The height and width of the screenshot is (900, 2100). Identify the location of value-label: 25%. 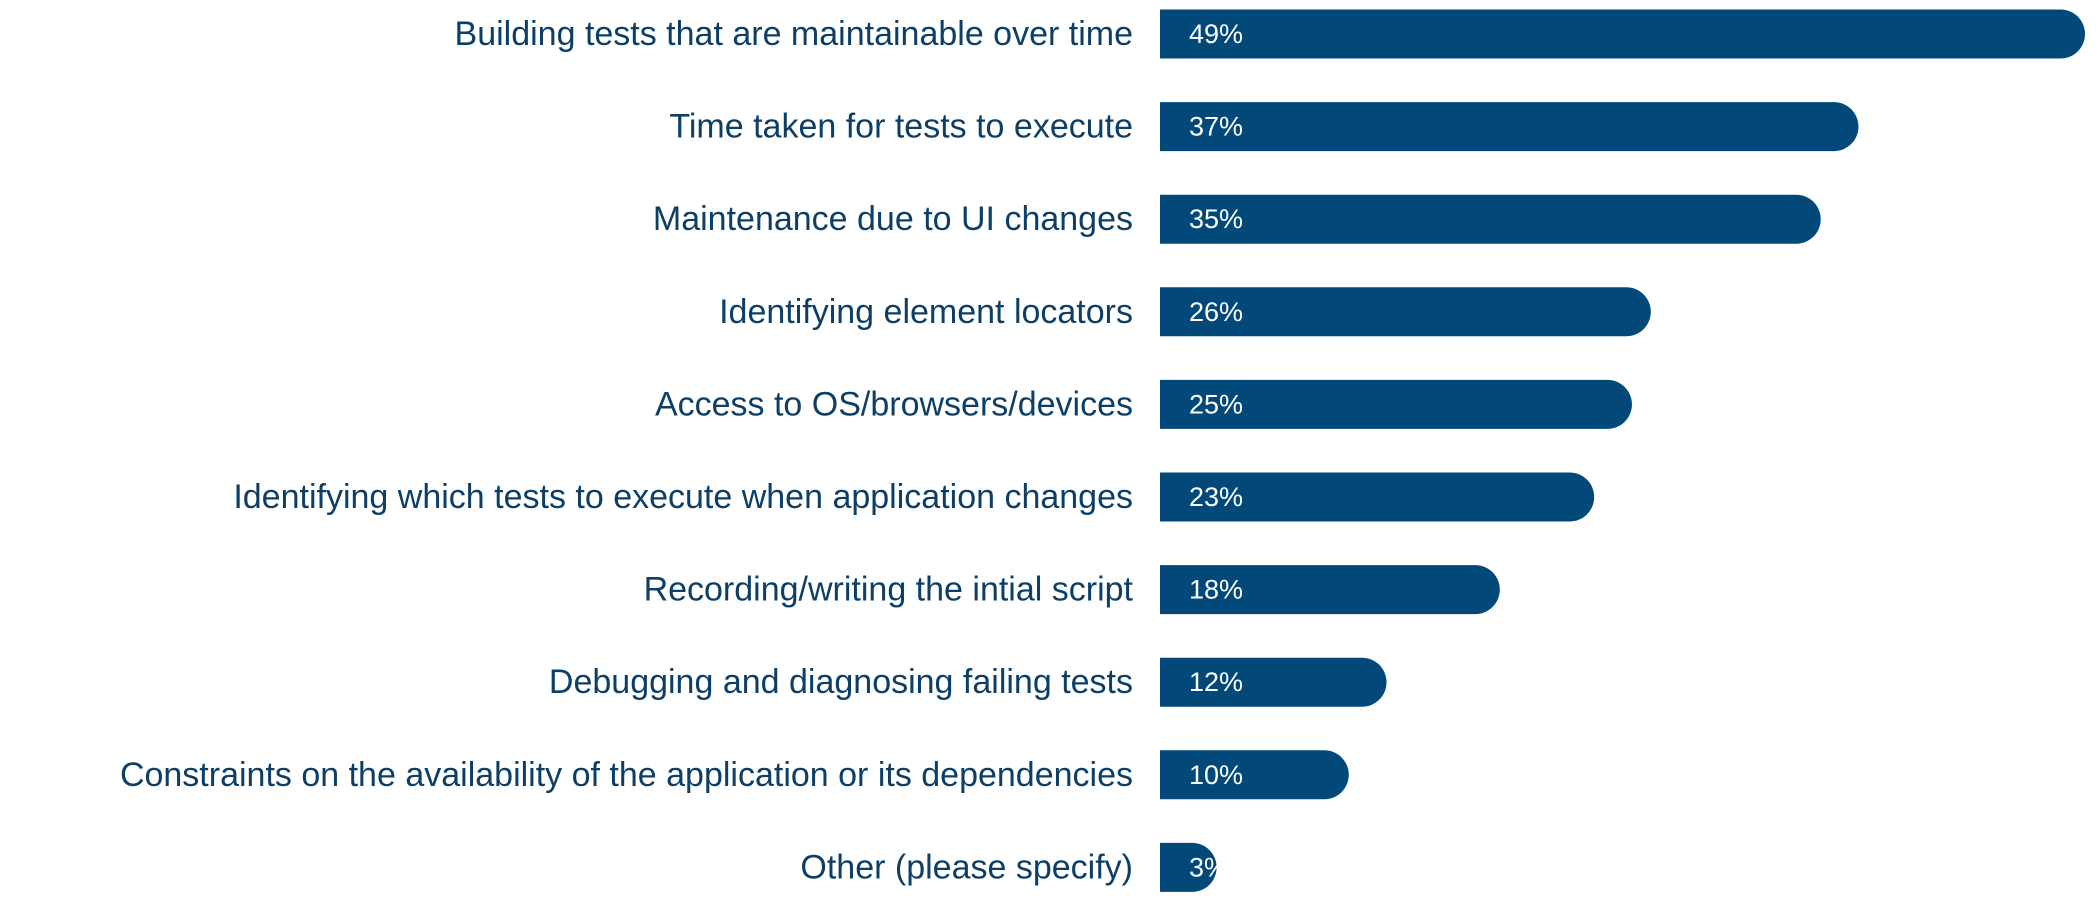
(1216, 404).